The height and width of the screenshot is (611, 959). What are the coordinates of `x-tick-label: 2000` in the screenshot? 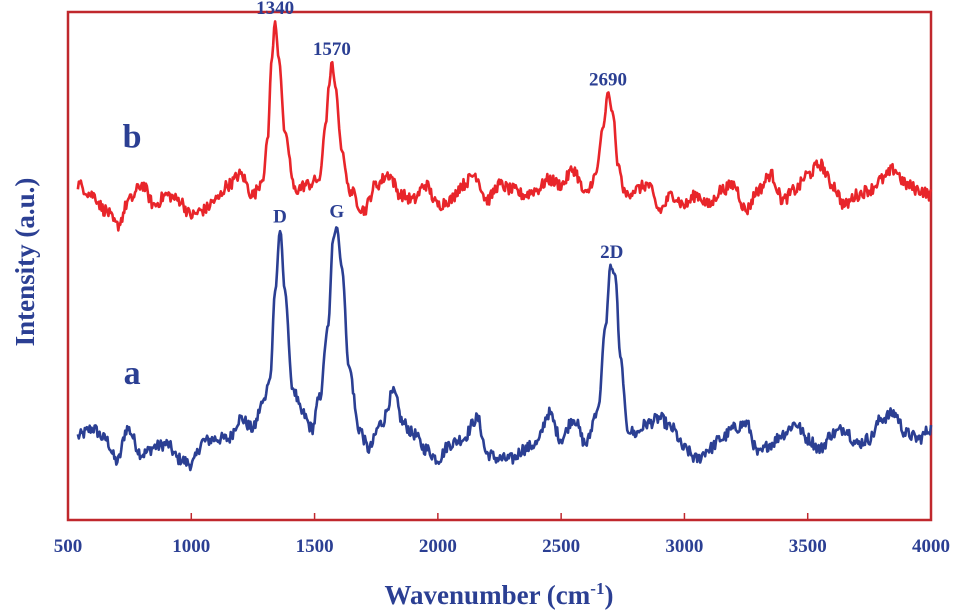 It's located at (438, 546).